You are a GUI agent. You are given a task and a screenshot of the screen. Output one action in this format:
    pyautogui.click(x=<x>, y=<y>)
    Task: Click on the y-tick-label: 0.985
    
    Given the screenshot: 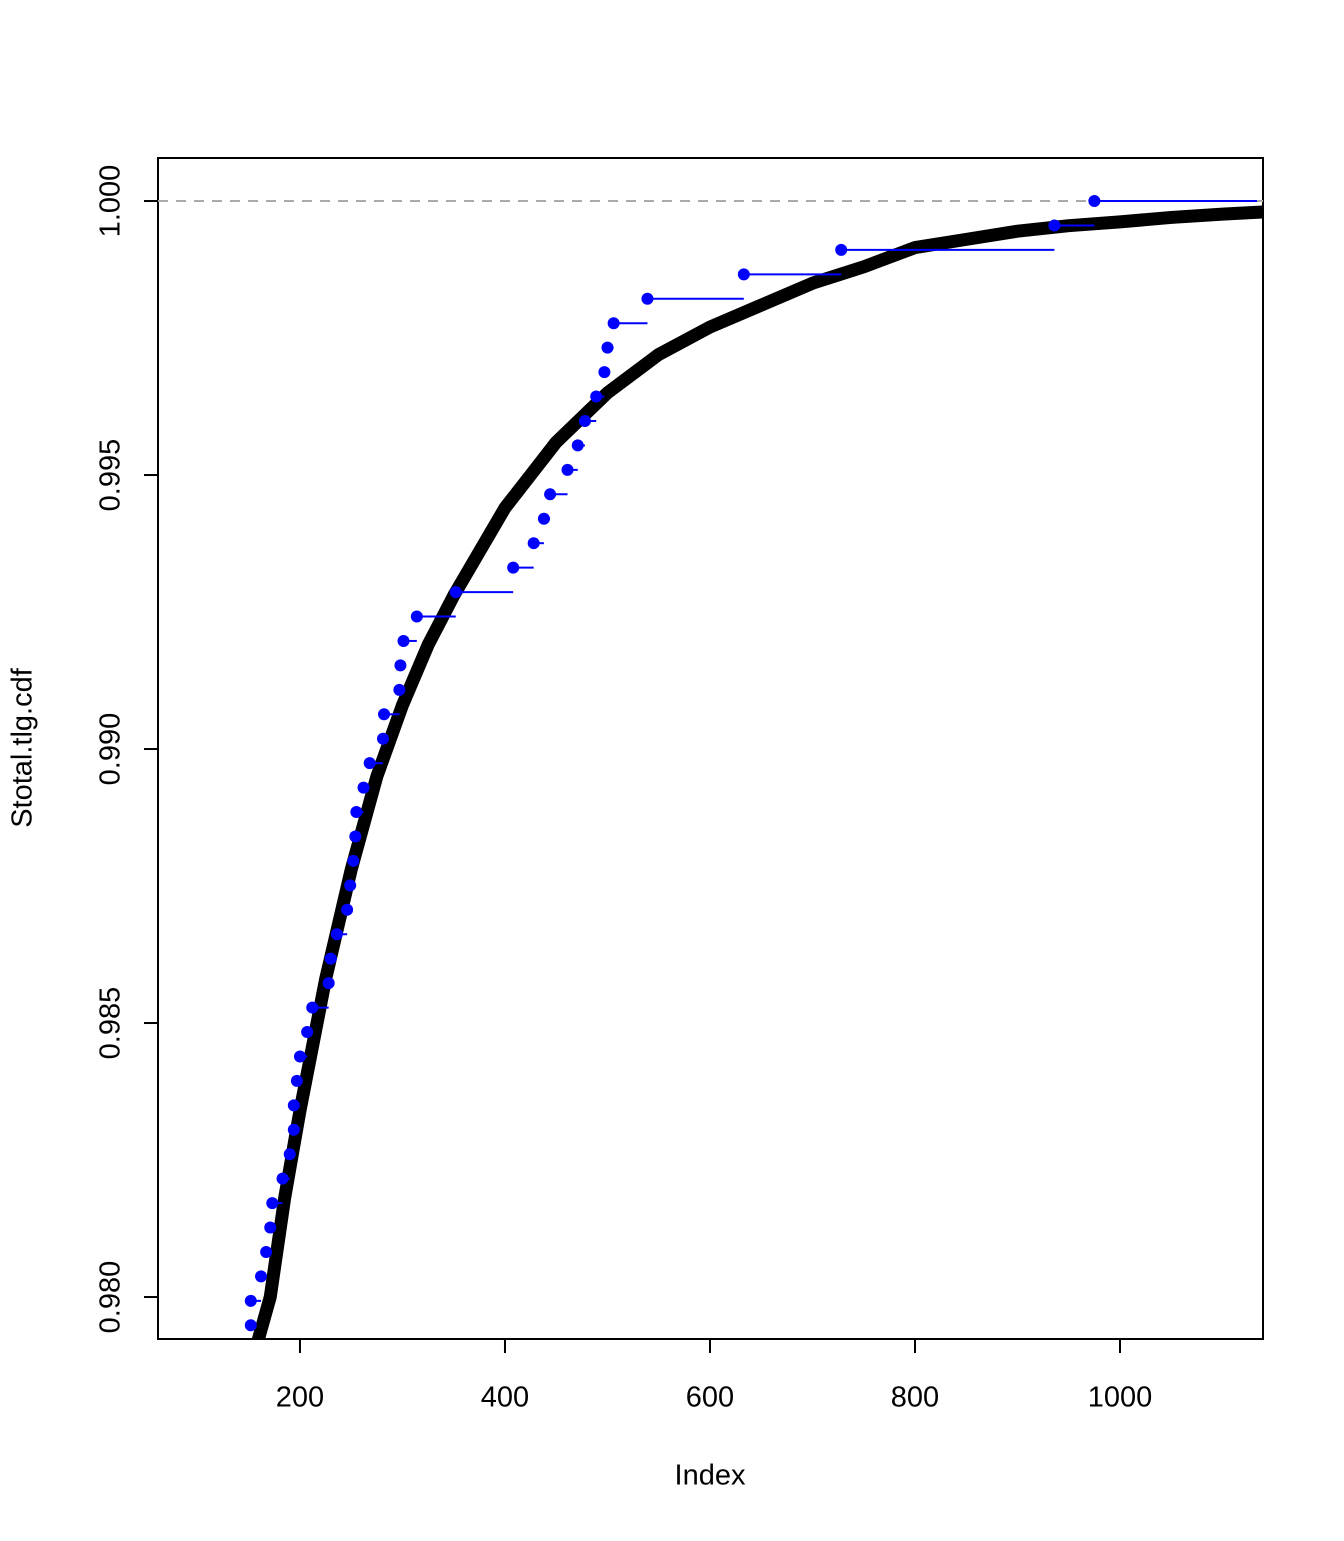 What is the action you would take?
    pyautogui.click(x=111, y=1023)
    